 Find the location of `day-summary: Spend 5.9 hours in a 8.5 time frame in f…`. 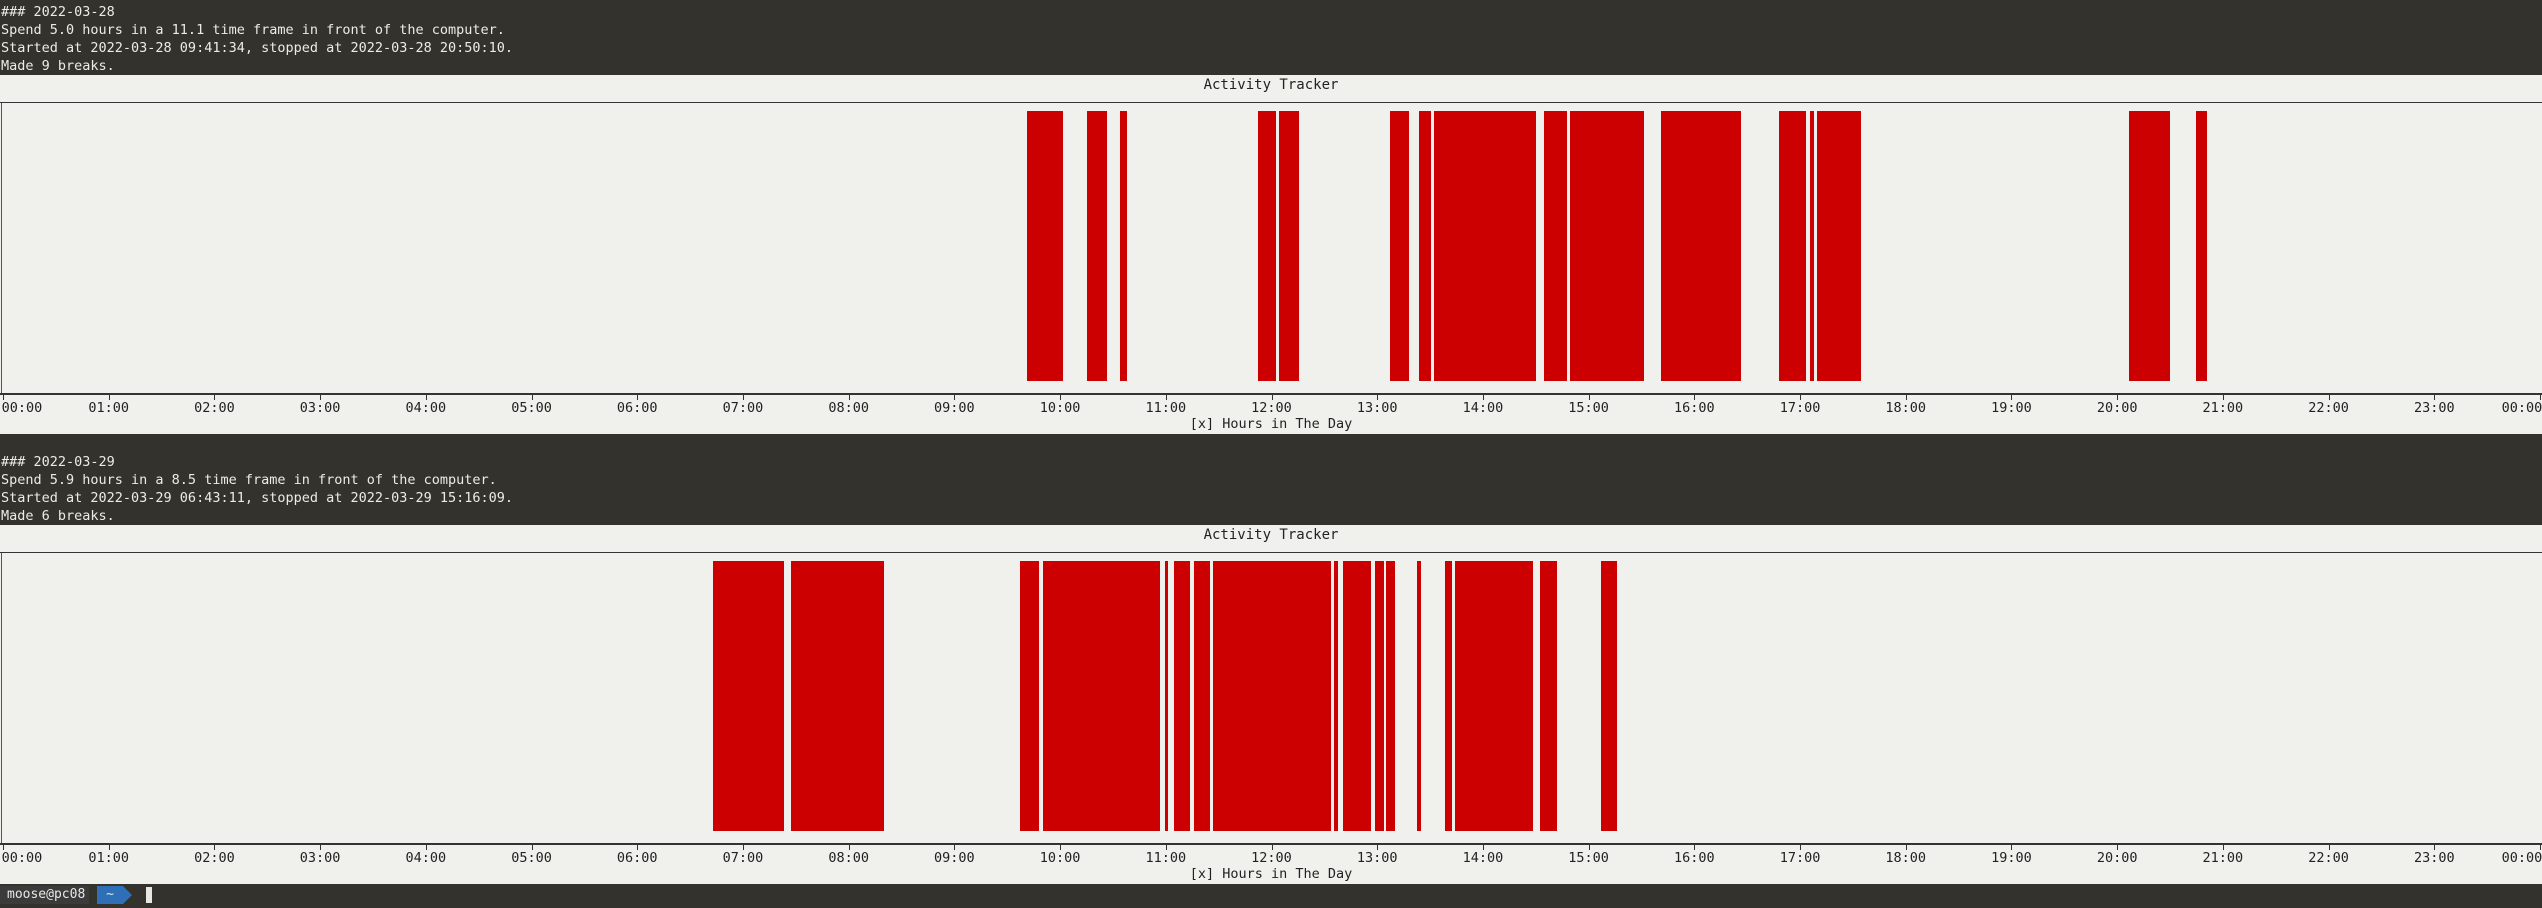

day-summary: Spend 5.9 hours in a 8.5 time frame in f… is located at coordinates (249, 480).